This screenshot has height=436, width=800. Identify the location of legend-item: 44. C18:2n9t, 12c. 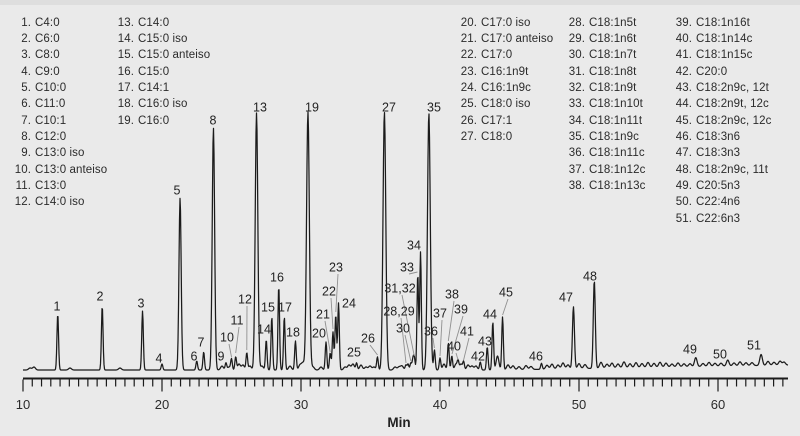
(715, 106).